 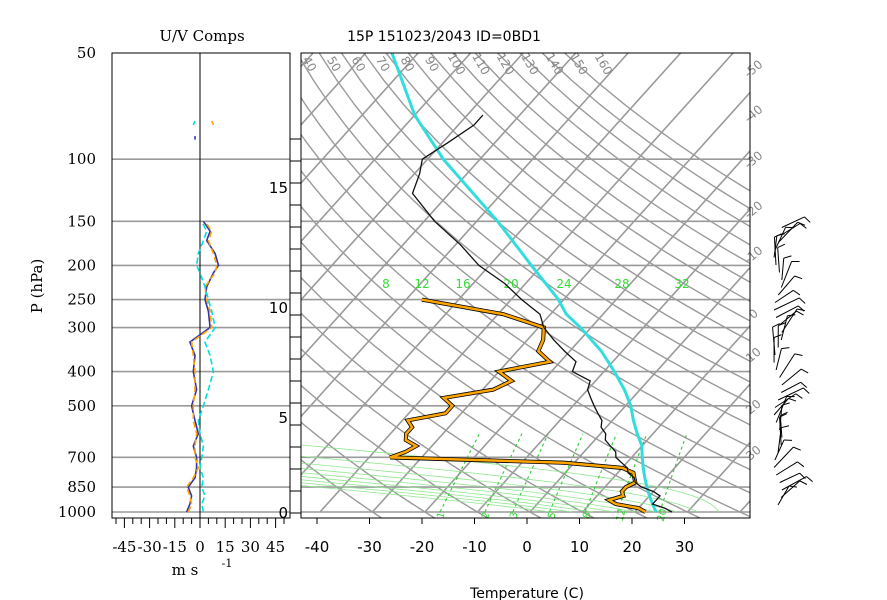 What do you see at coordinates (278, 308) in the screenshot?
I see `height-tick-label: 10` at bounding box center [278, 308].